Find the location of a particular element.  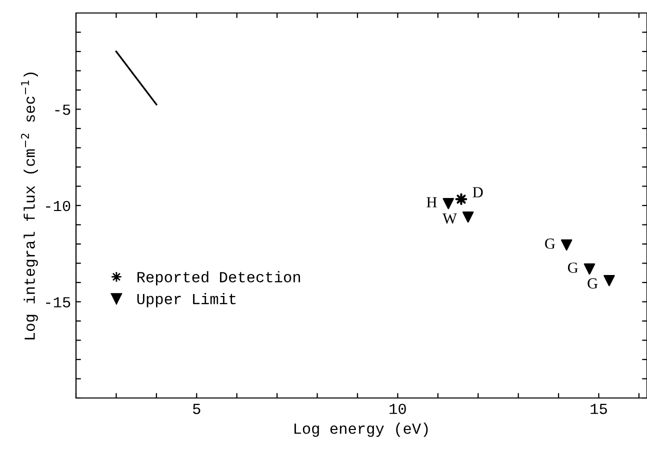

y-axis-title: Log integral flux (cm$^{−2}$ sec$^{−1}$) is located at coordinates (29, 206).